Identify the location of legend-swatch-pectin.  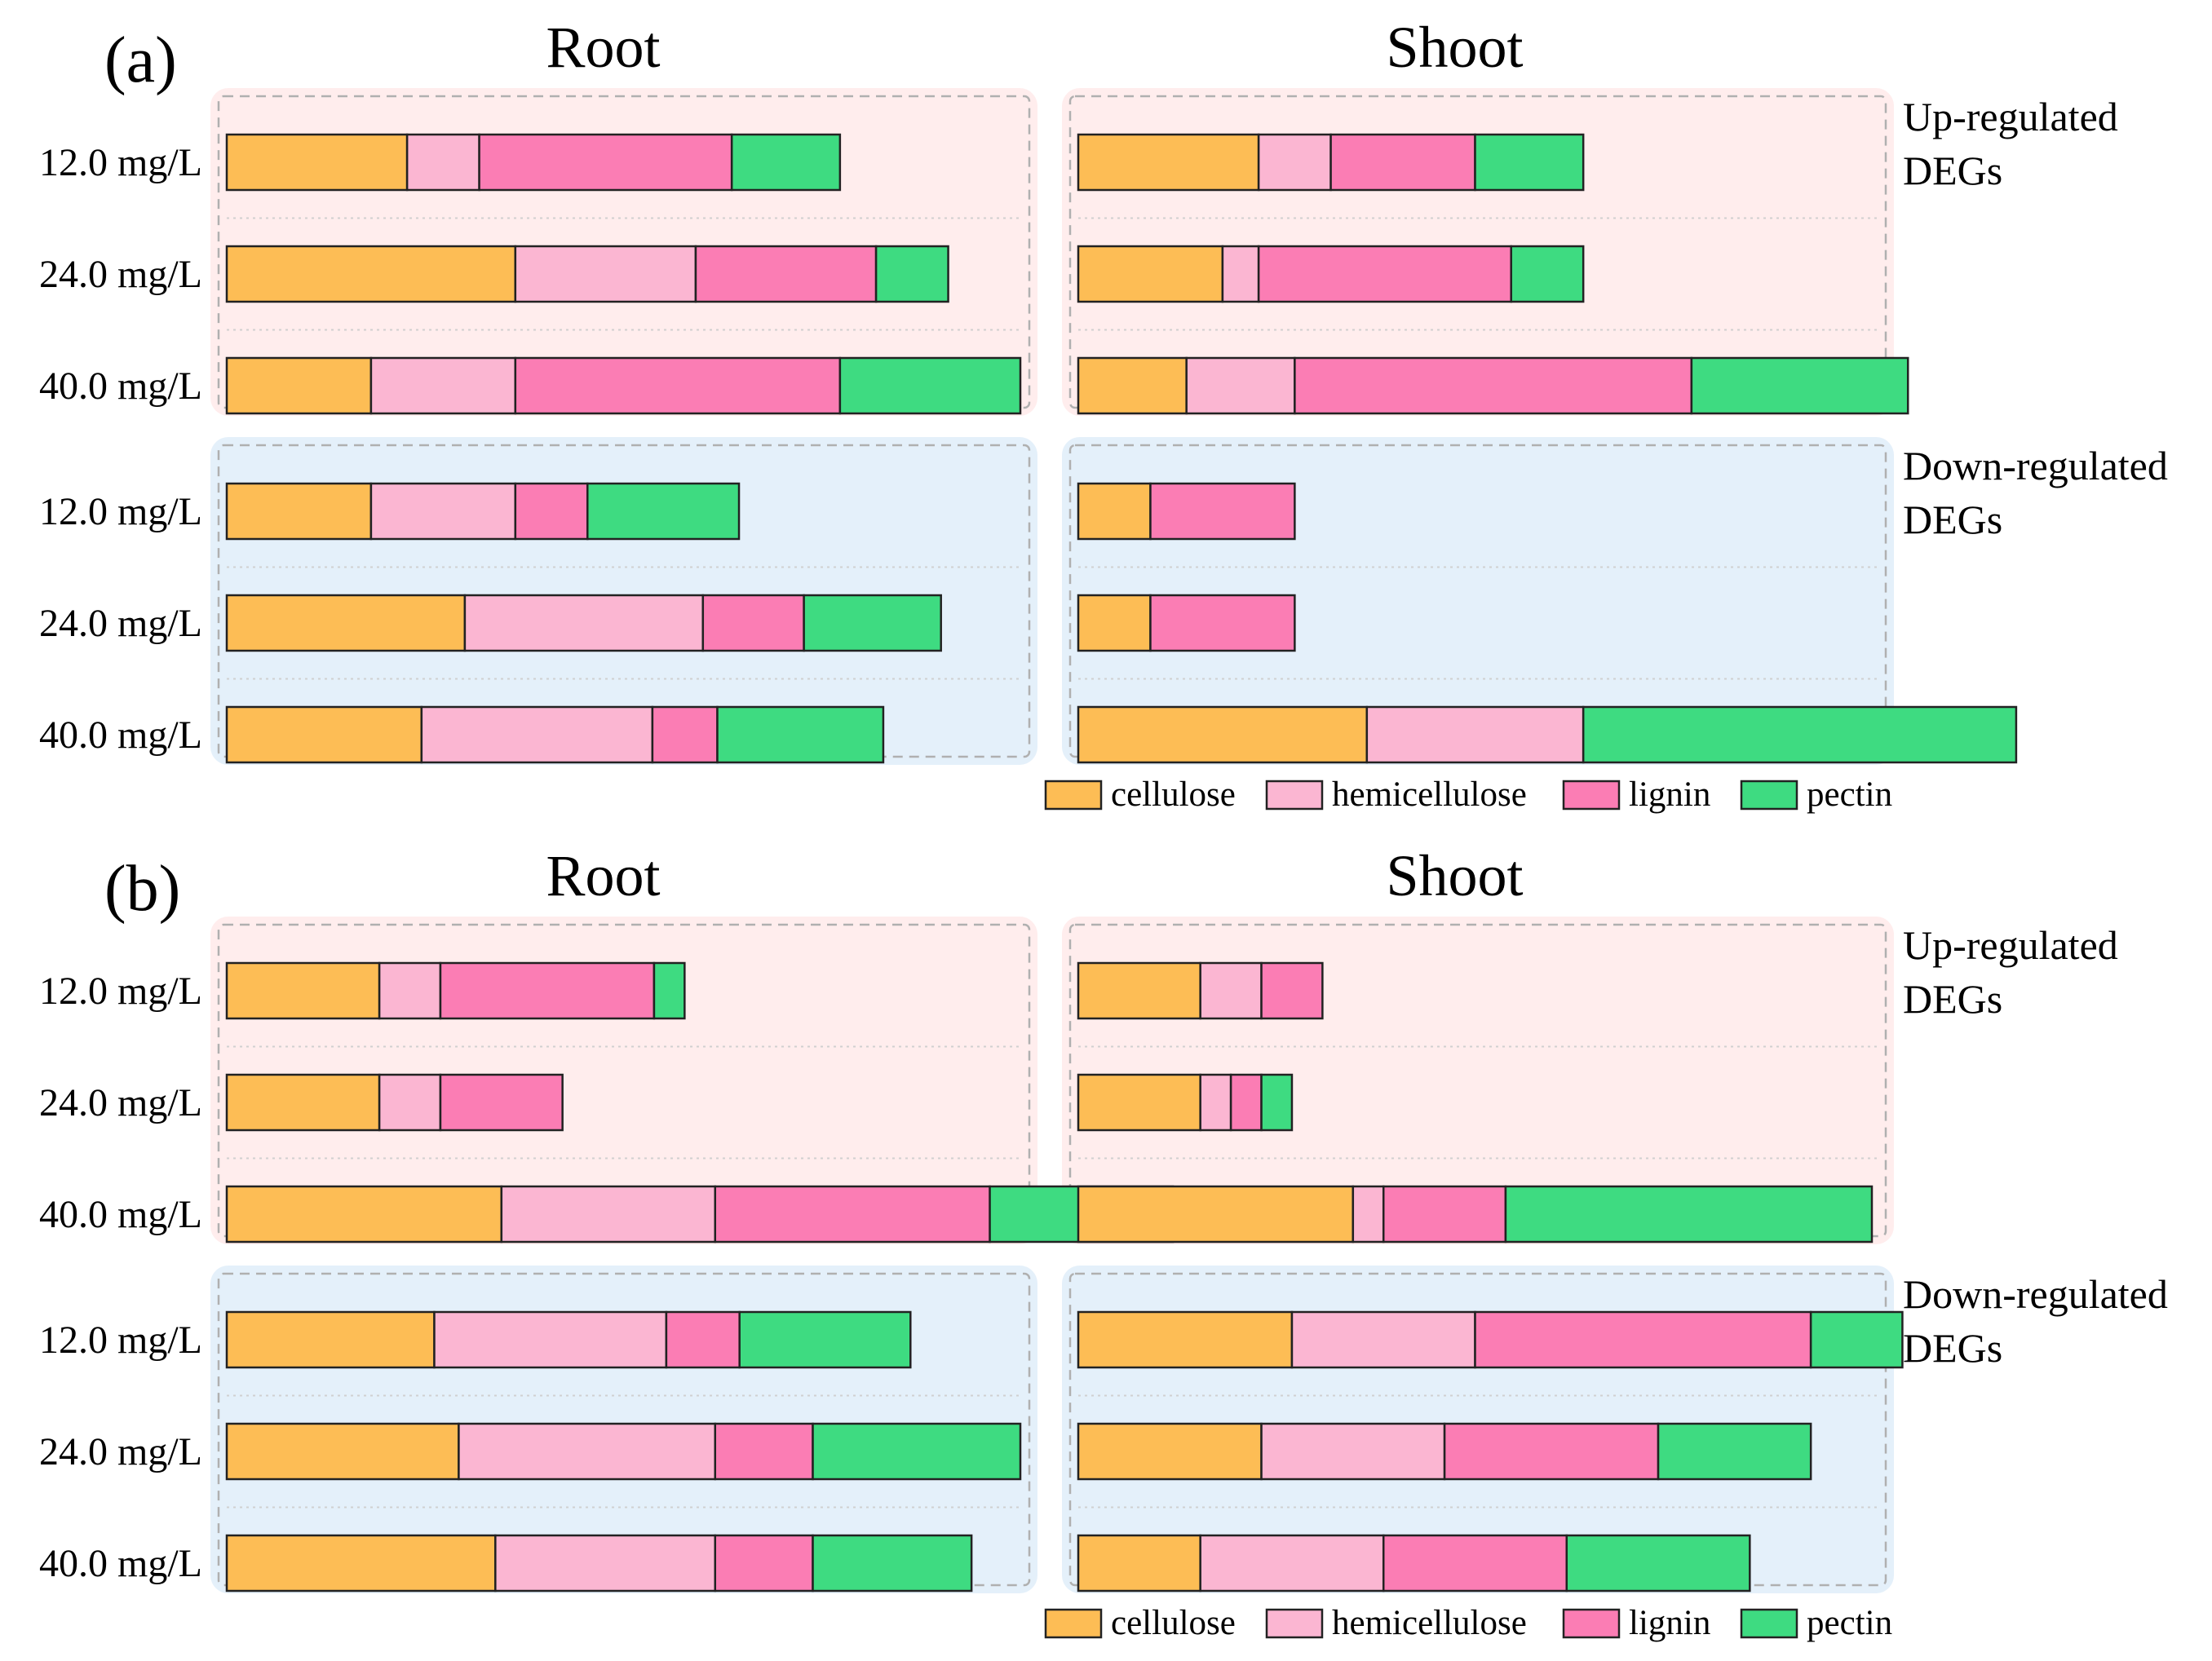
(1769, 1623).